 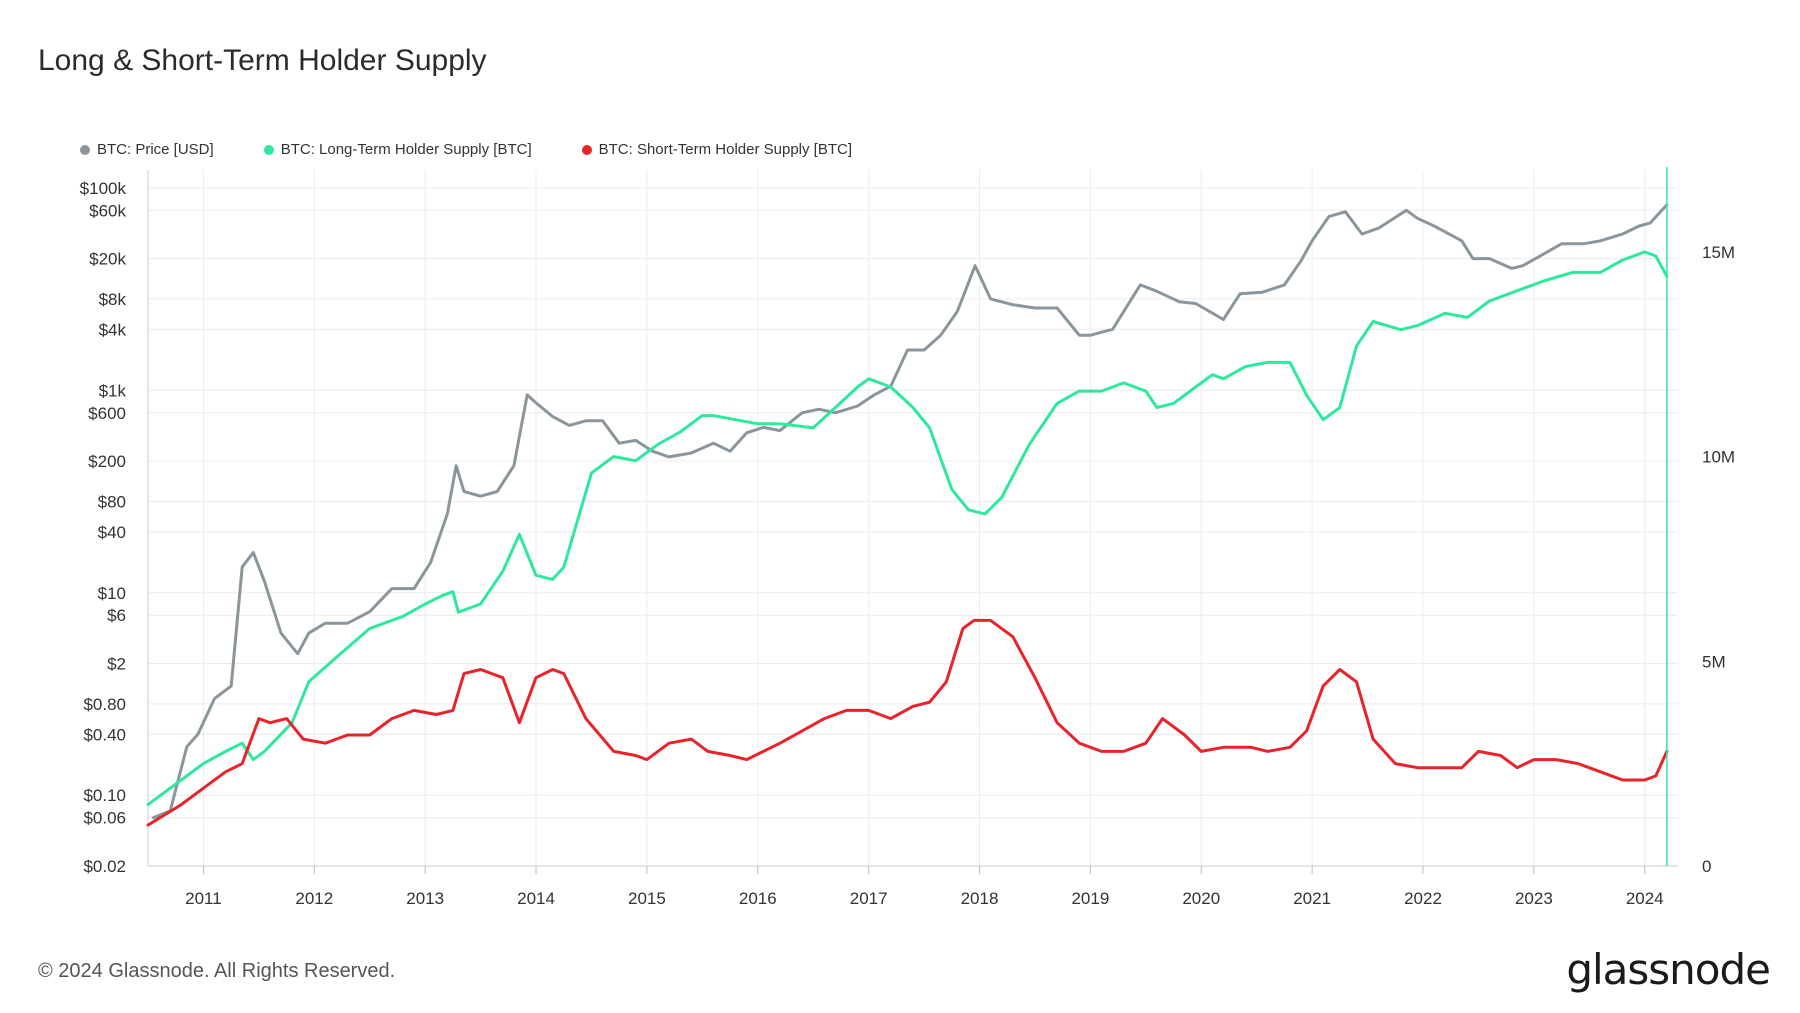 What do you see at coordinates (262, 60) in the screenshot?
I see `chart-title: Long & Short-Term Holder Supply` at bounding box center [262, 60].